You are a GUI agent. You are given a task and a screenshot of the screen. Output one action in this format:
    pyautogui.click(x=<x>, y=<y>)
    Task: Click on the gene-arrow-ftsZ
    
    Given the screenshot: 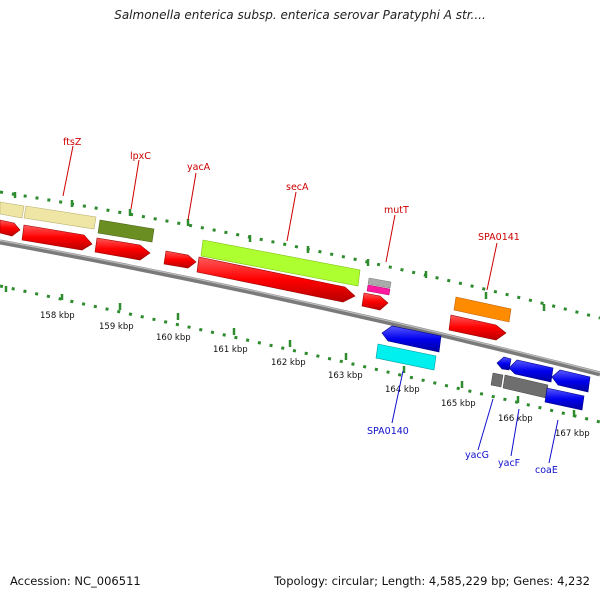 What is the action you would take?
    pyautogui.click(x=57, y=237)
    